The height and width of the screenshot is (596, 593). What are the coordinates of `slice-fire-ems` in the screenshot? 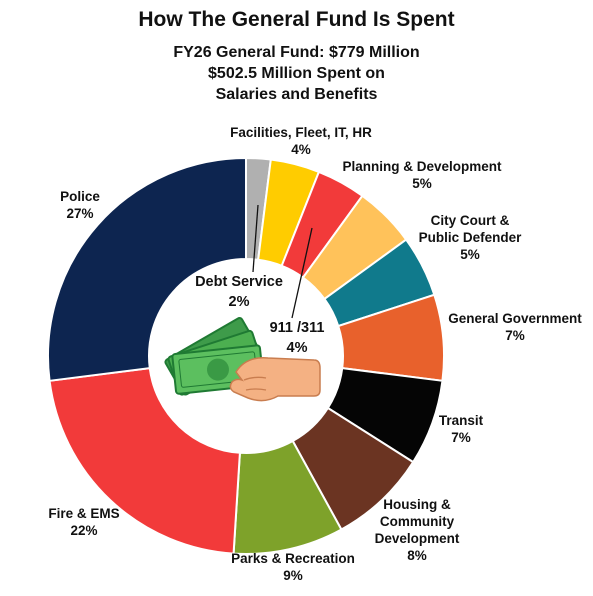 It's located at (144, 461).